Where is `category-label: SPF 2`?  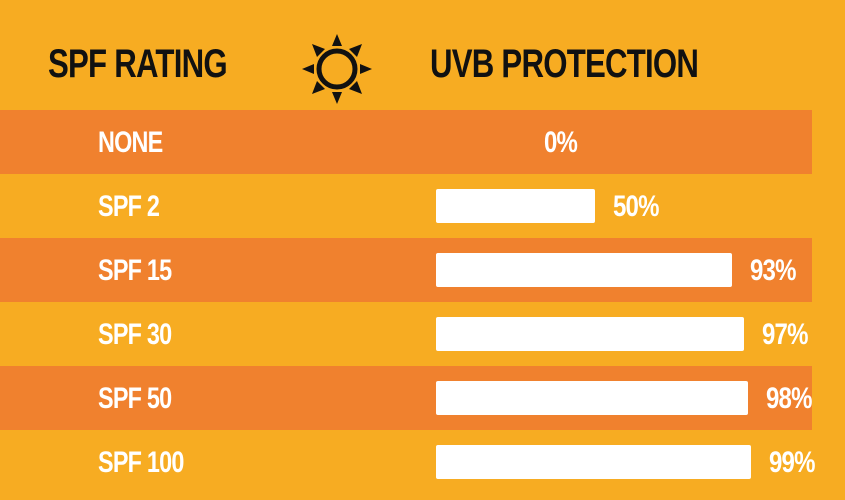 category-label: SPF 2 is located at coordinates (129, 206).